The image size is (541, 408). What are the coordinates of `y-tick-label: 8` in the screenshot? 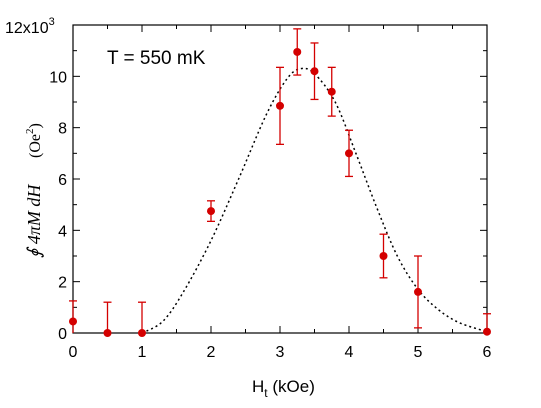 It's located at (62, 129).